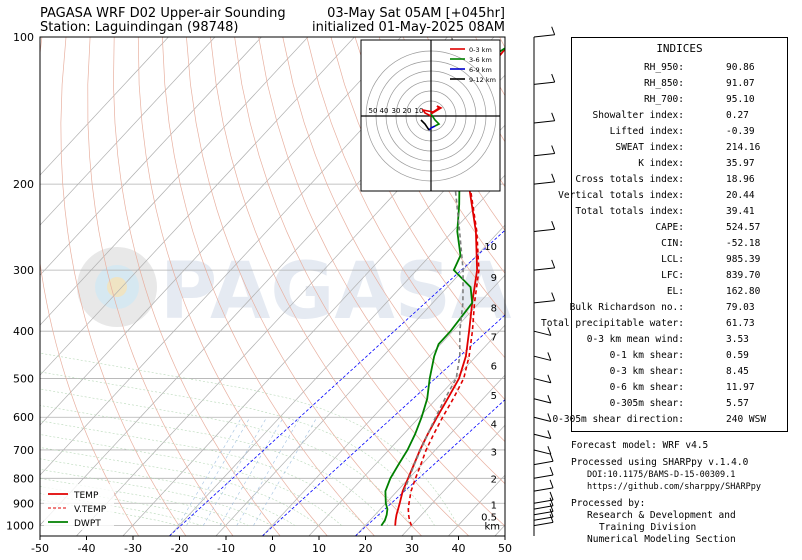 The height and width of the screenshot is (560, 802). Describe the element at coordinates (396, 111) in the screenshot. I see `hodograph-ring-label: 30` at that location.